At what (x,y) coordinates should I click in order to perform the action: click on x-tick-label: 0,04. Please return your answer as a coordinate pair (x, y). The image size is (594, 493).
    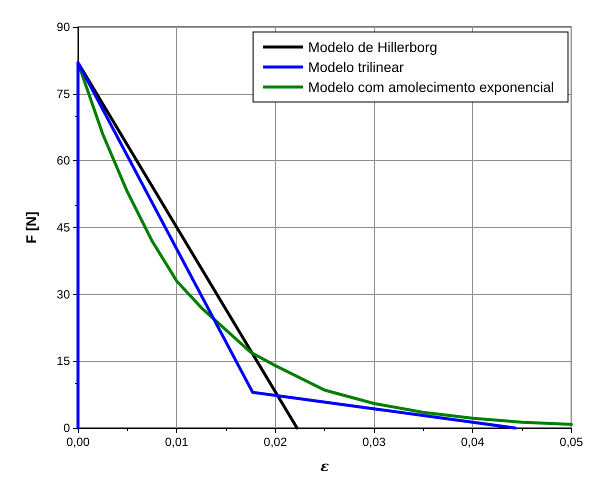
    Looking at the image, I should click on (472, 442).